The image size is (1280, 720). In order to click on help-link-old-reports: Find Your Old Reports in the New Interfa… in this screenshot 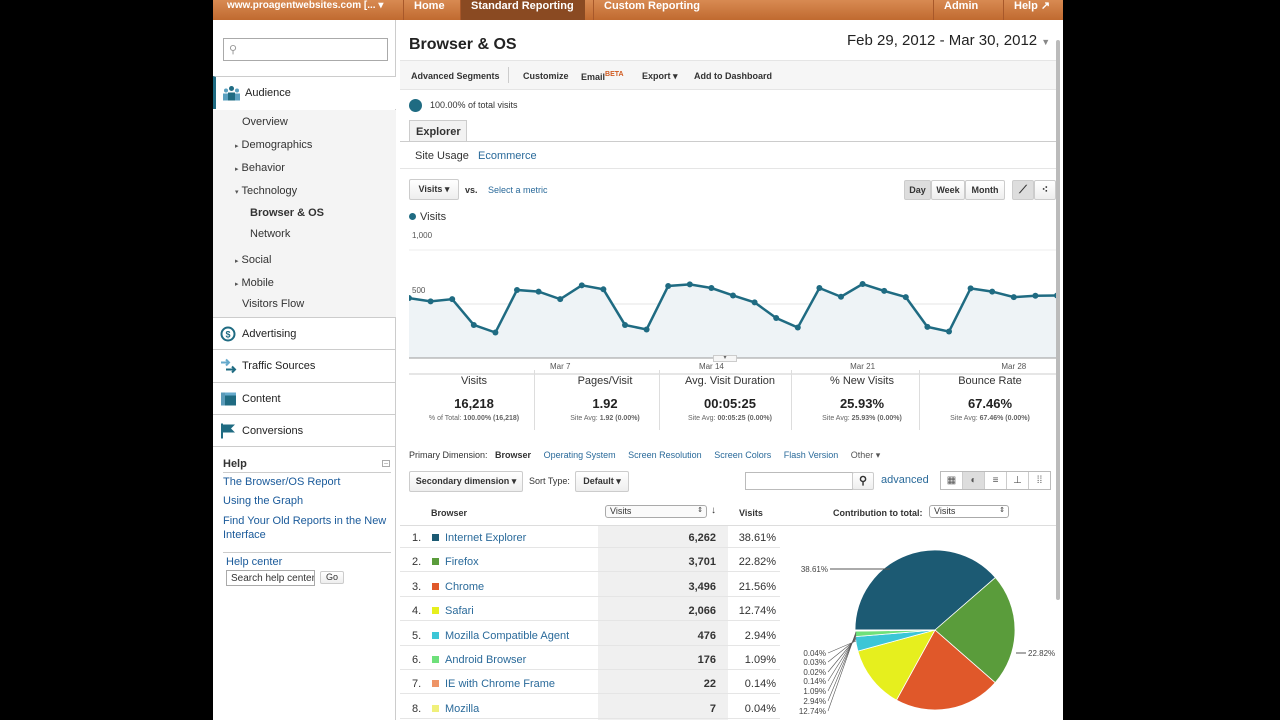, I will do `click(305, 528)`.